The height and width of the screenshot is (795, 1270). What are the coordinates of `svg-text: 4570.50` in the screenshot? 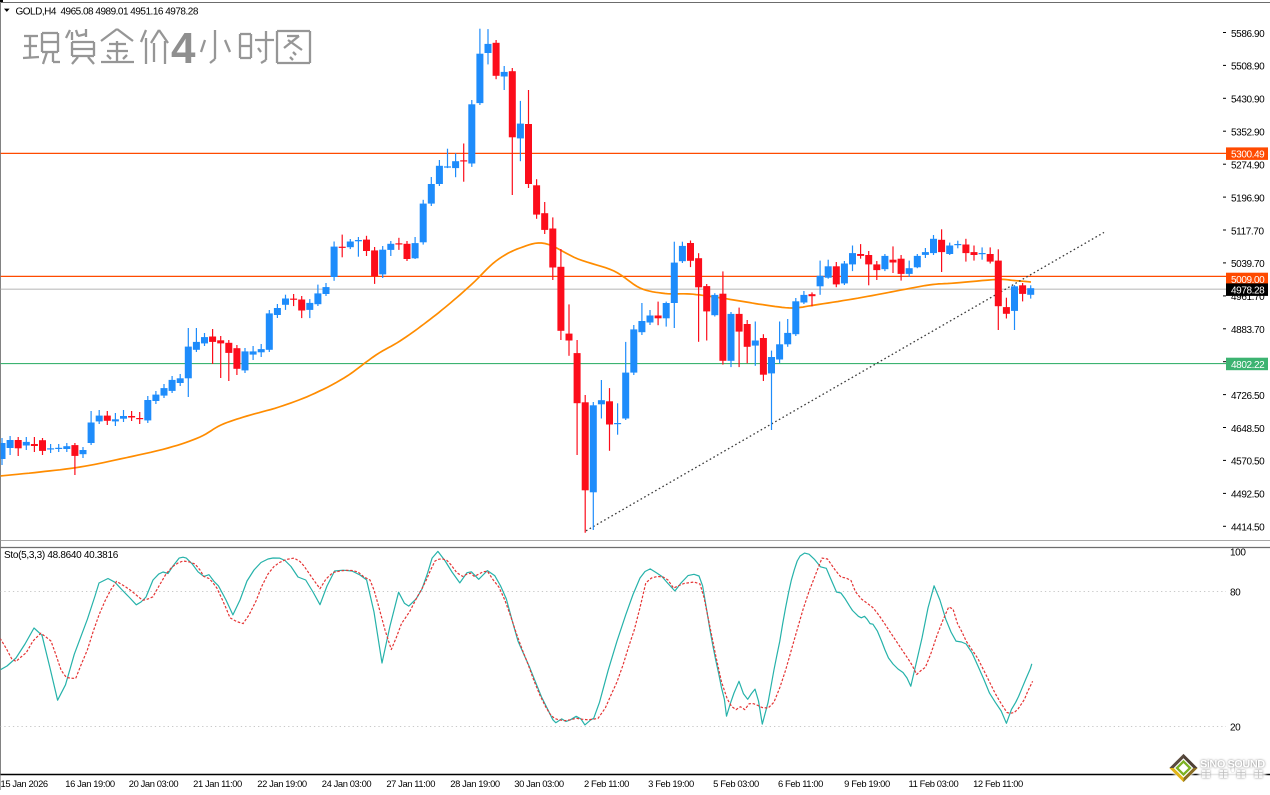 It's located at (1248, 462).